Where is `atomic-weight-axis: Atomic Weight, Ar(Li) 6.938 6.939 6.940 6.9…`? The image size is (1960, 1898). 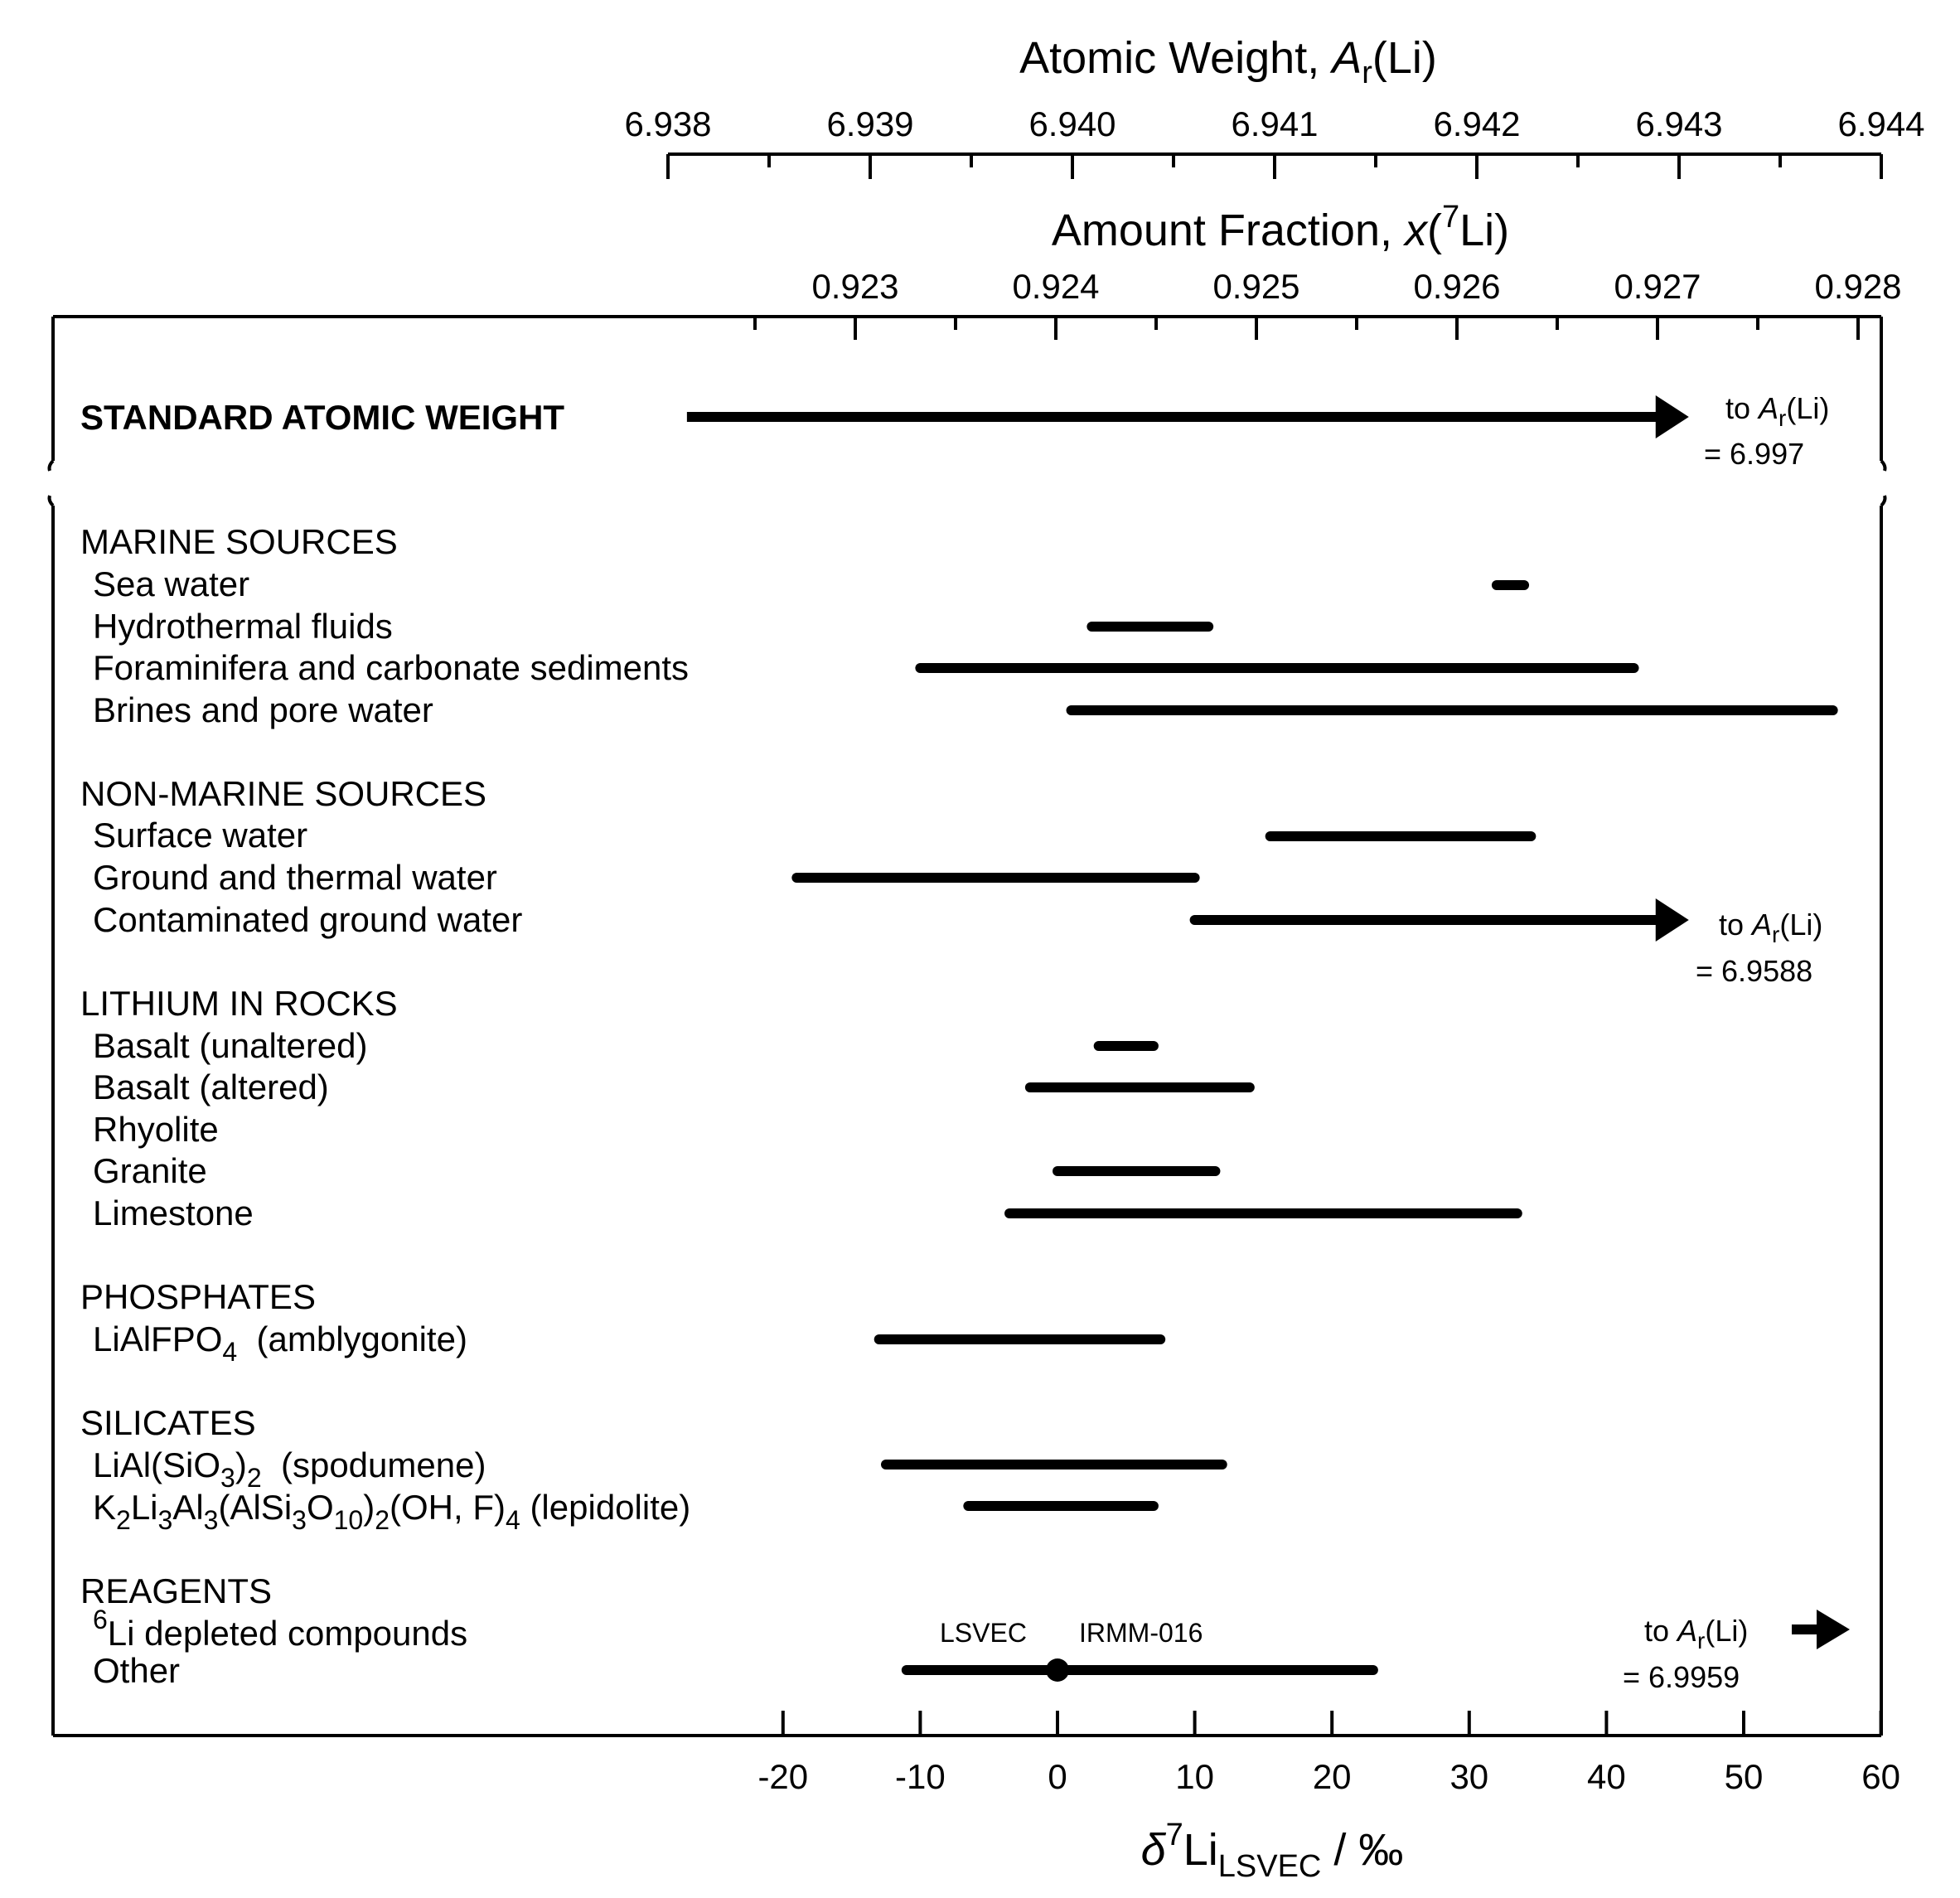
atomic-weight-axis: Atomic Weight, Ar(Li) 6.938 6.939 6.940 6.9… is located at coordinates (1274, 106).